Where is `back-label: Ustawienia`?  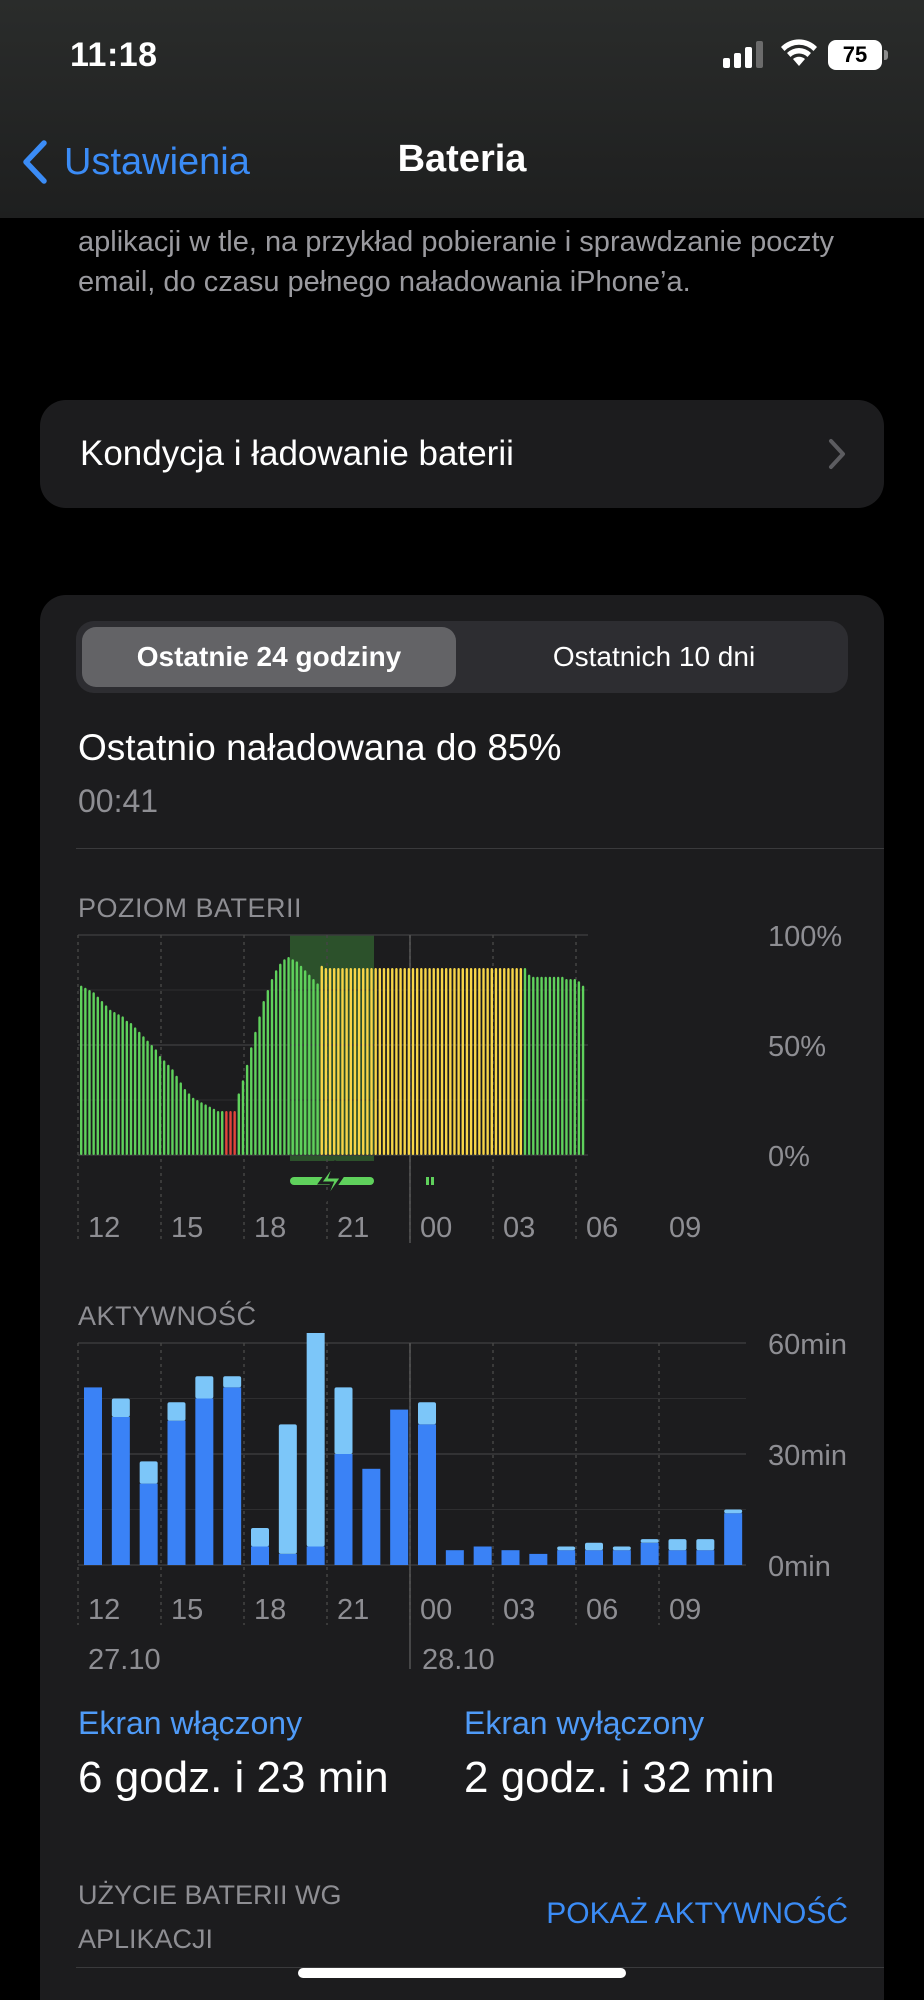 back-label: Ustawienia is located at coordinates (157, 161).